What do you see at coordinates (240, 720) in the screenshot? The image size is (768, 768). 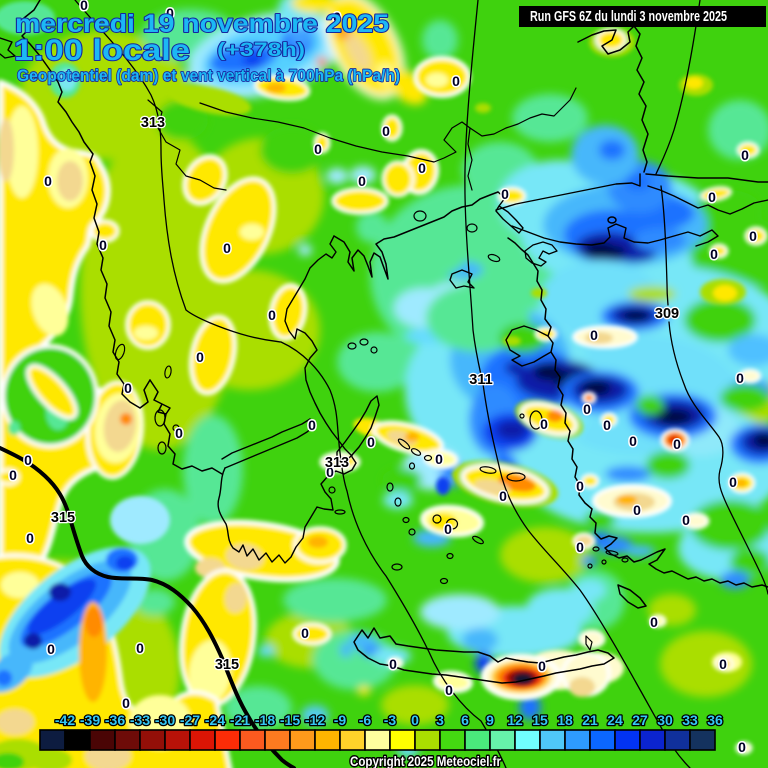 I see `svg-text: -21` at bounding box center [240, 720].